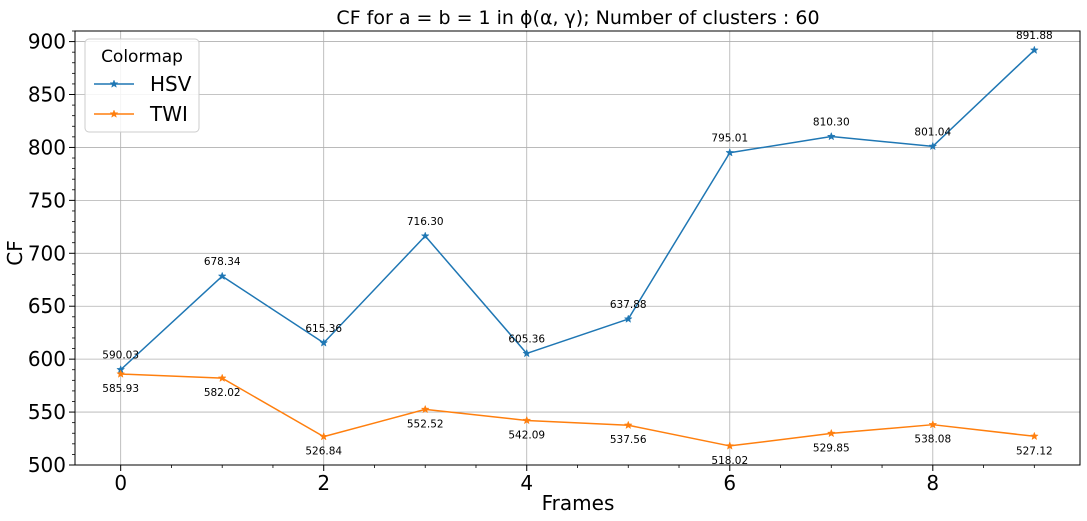 This screenshot has width=1087, height=521. Describe the element at coordinates (729, 139) in the screenshot. I see `data-label-hsv: 795.01` at that location.